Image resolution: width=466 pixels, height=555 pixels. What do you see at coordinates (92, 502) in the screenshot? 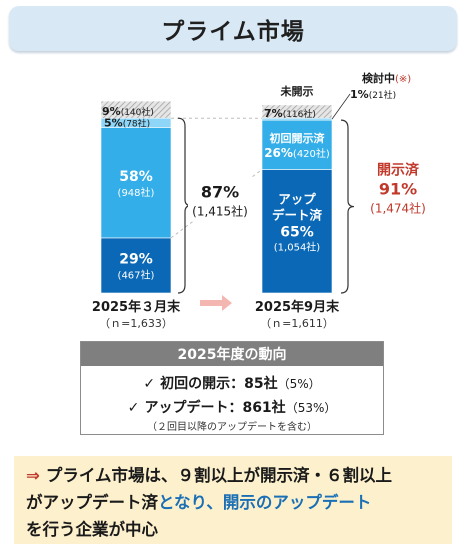
I see `conclusion-line-2a: がアップデート済` at bounding box center [92, 502].